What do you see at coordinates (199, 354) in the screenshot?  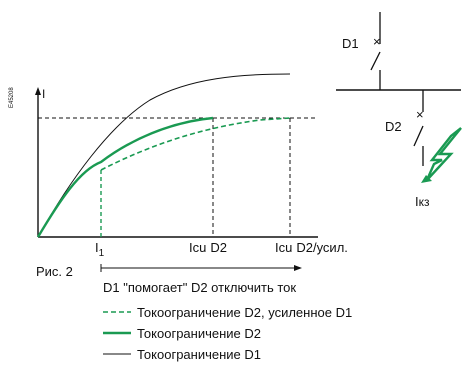 I see `legend-label-d1: Токоограничение D1` at bounding box center [199, 354].